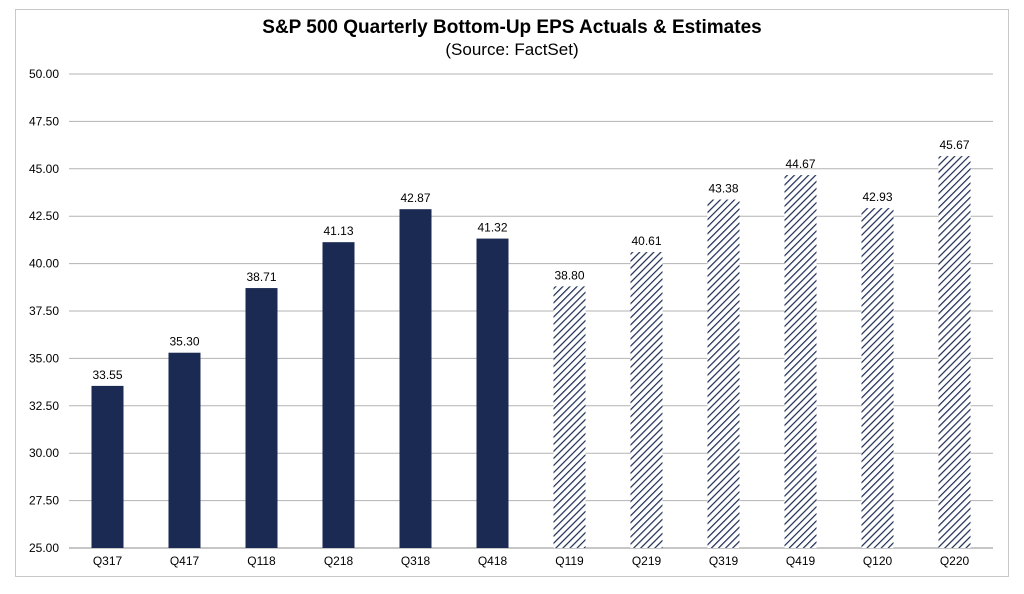 The width and height of the screenshot is (1024, 594). Describe the element at coordinates (44, 548) in the screenshot. I see `y-tick-label: 25.00` at that location.